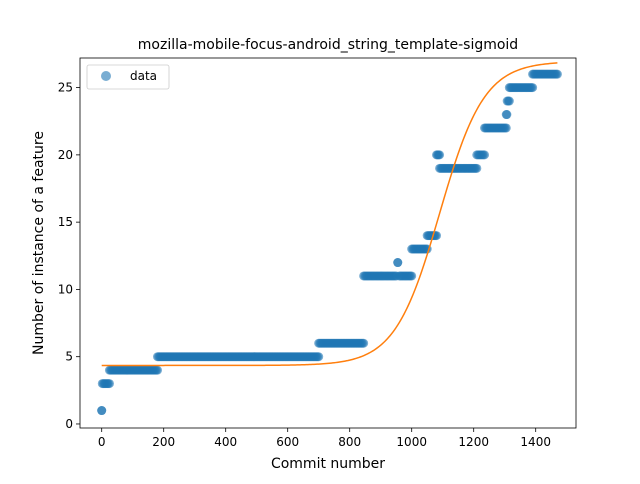  Describe the element at coordinates (225, 442) in the screenshot. I see `x-tick-label: 400` at that location.